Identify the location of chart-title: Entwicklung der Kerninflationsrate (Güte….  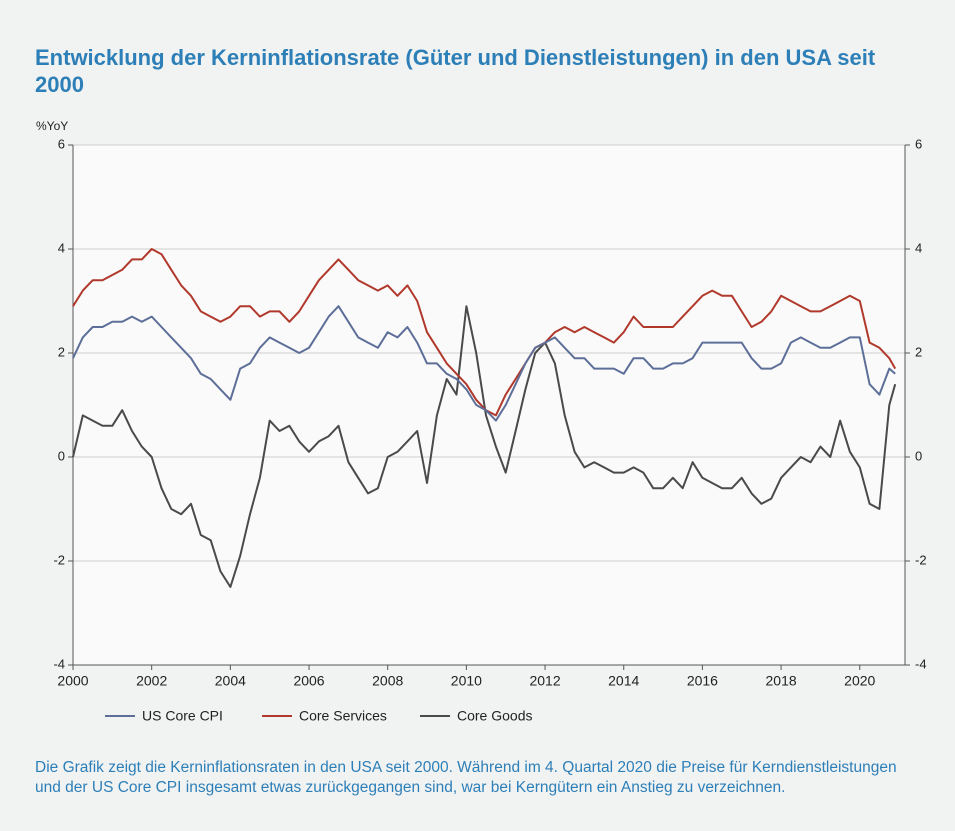
(455, 71).